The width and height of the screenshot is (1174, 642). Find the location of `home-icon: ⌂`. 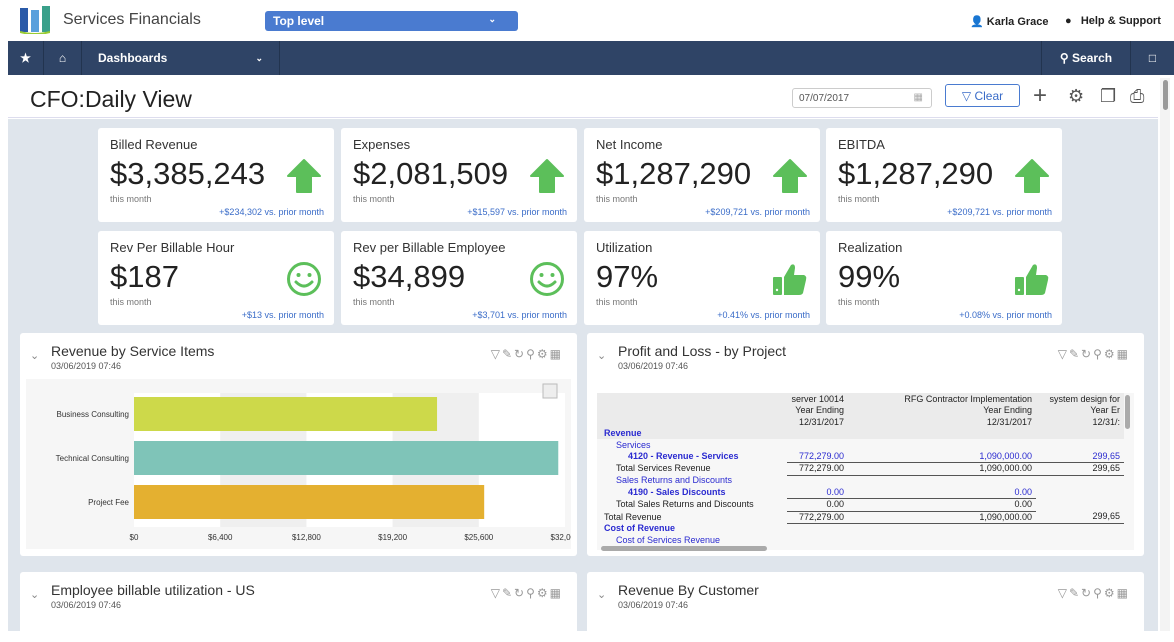

home-icon: ⌂ is located at coordinates (62, 58).